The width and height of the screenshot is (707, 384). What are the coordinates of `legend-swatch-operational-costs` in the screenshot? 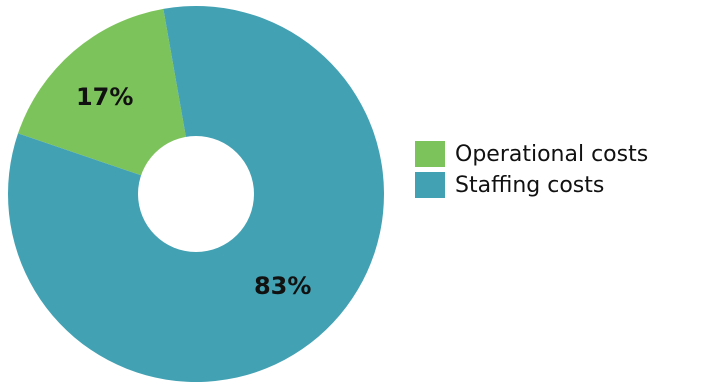 It's located at (430, 154).